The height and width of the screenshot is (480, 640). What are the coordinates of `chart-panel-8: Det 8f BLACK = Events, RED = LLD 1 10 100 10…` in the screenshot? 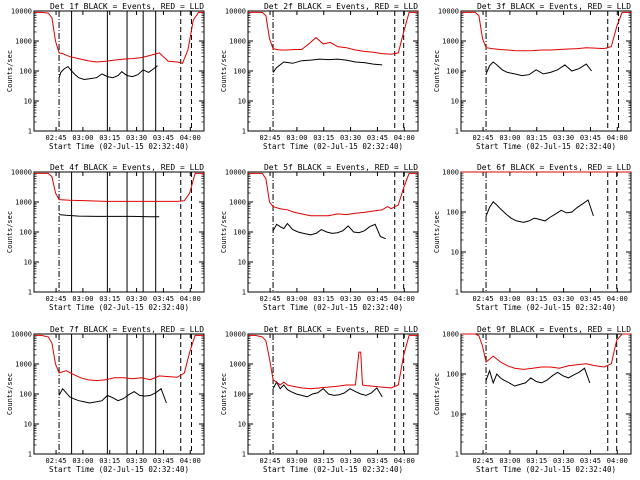 It's located at (319, 399).